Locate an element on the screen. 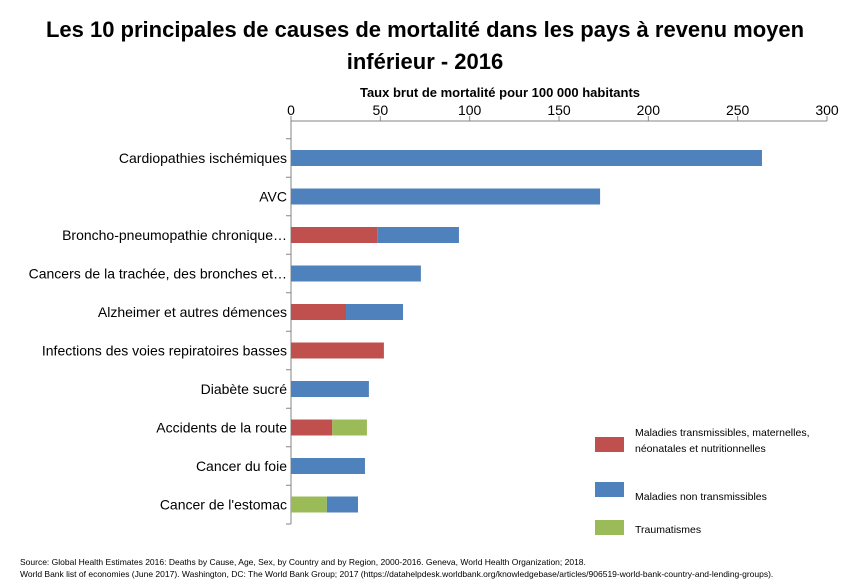 This screenshot has width=850, height=586. x-tick-label: 200 is located at coordinates (649, 110).